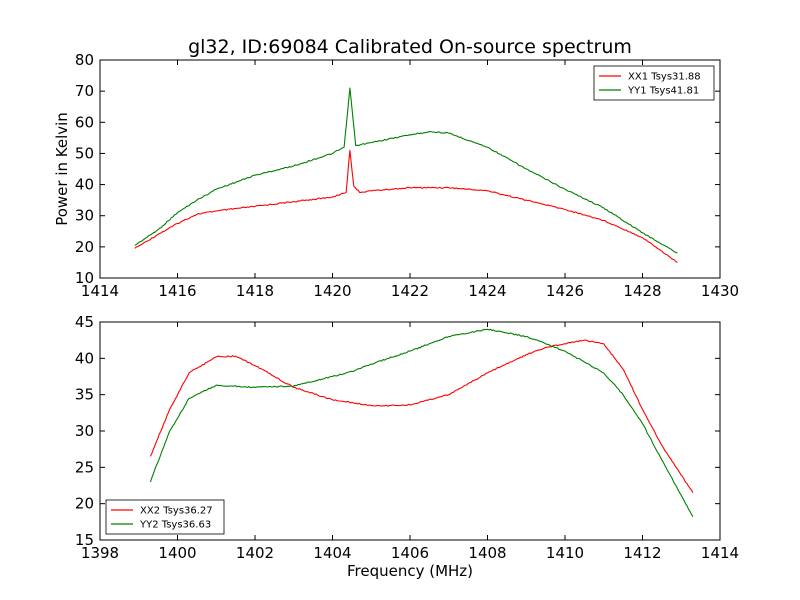  I want to click on legend: XX2 Tsys36.27 YY2 Tsys36.63, so click(165, 517).